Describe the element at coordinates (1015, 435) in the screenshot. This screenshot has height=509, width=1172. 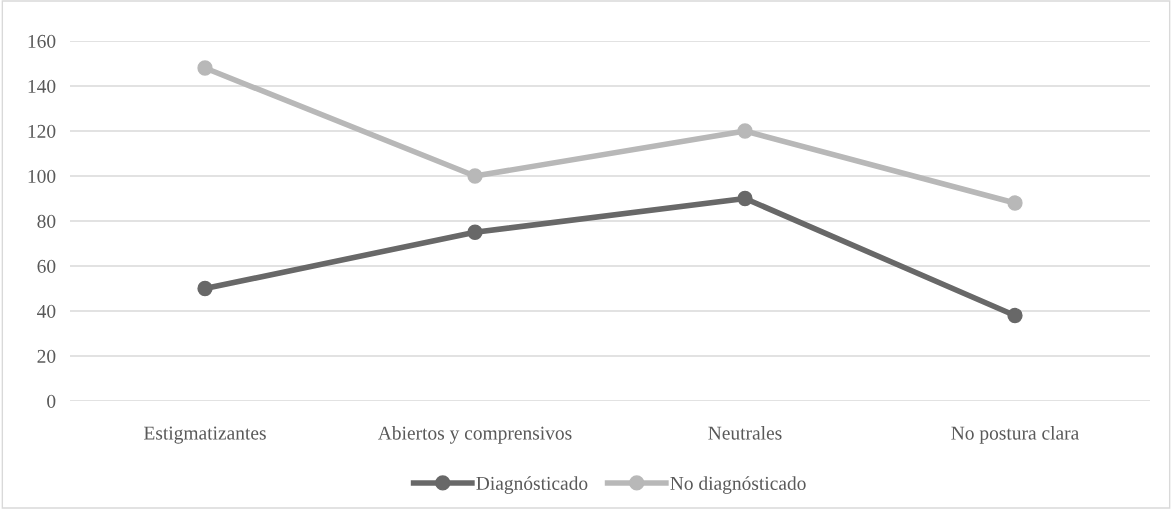
I see `x-tick-label: No postura clara` at that location.